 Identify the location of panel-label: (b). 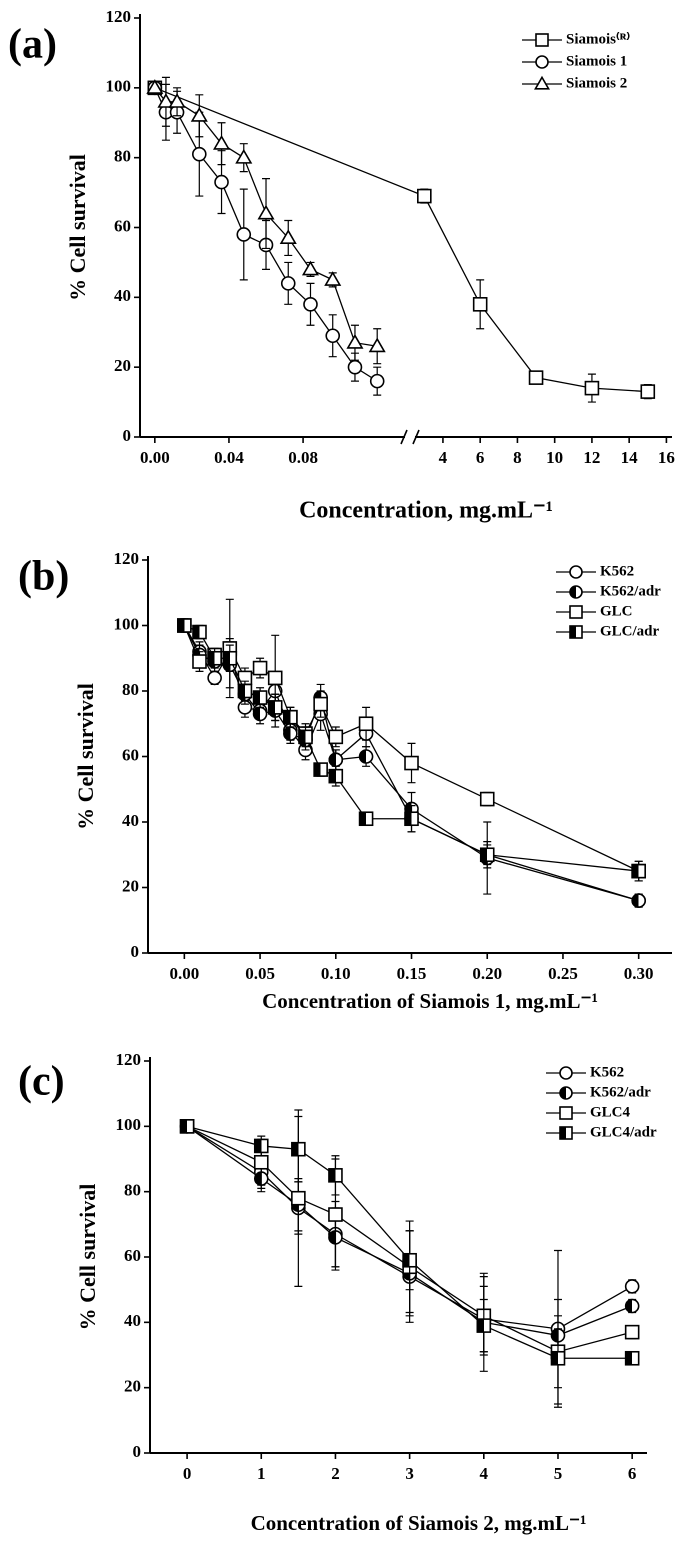
(43, 577).